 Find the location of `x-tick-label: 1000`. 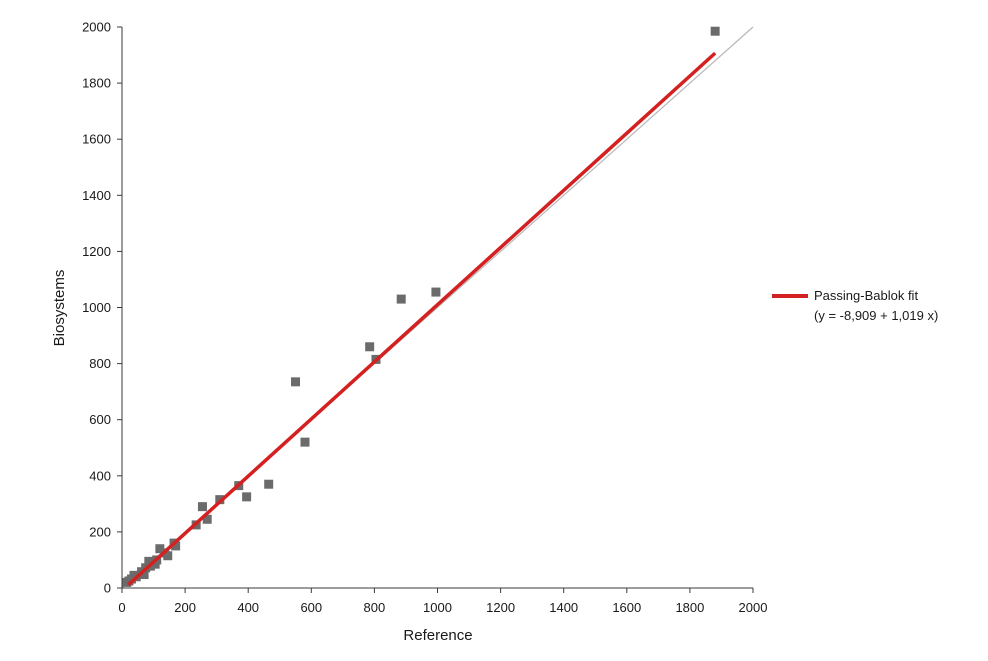

x-tick-label: 1000 is located at coordinates (437, 607).